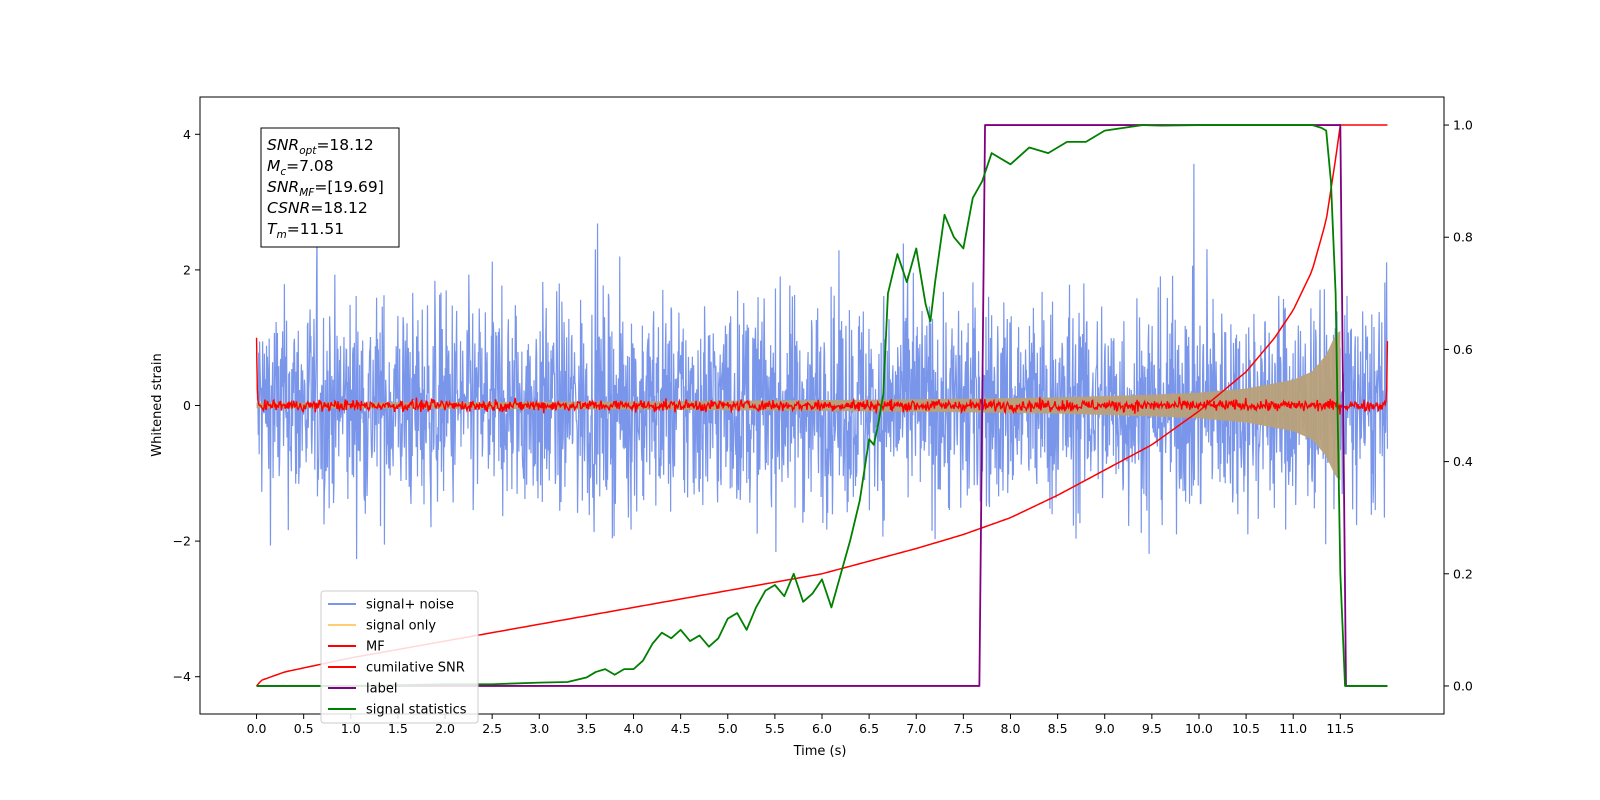 The height and width of the screenshot is (800, 1600). I want to click on y-axis-left: 4 2 0 −2 −4, so click(186, 405).